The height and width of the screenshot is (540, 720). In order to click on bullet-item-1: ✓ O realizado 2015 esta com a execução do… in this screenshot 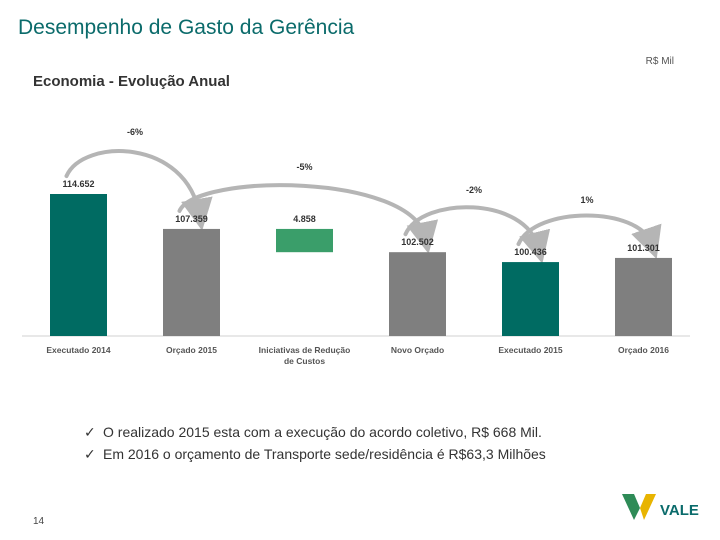, I will do `click(315, 434)`.